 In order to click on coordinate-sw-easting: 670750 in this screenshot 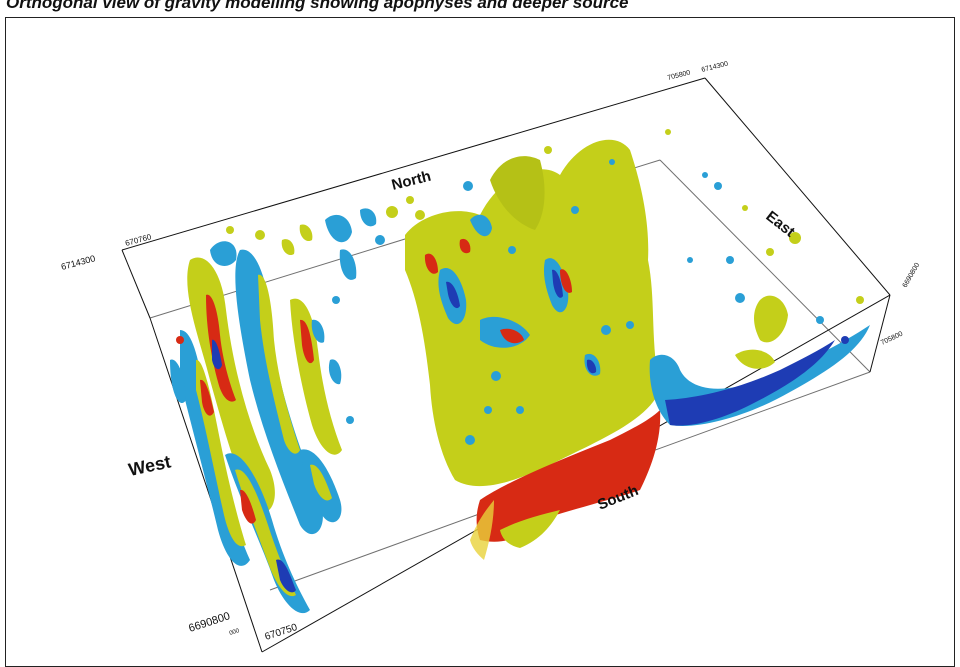, I will do `click(282, 632)`.